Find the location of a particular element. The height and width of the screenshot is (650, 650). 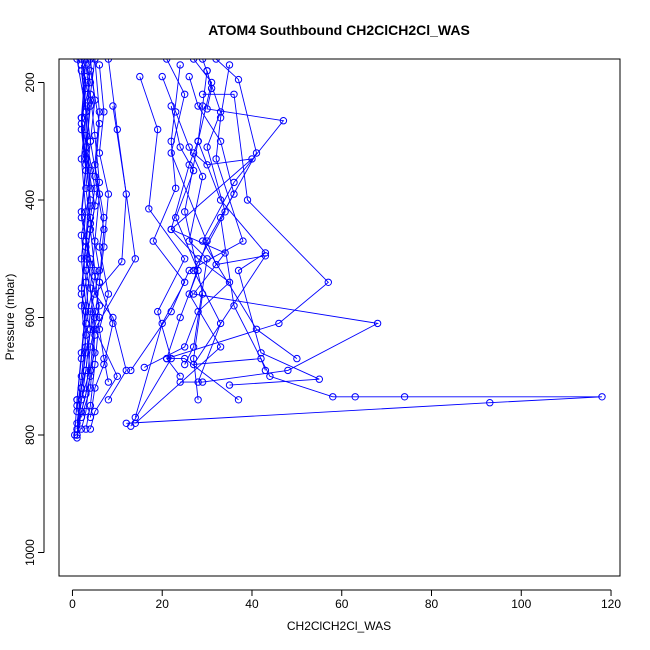

y-tick-label: 800 is located at coordinates (30, 435).